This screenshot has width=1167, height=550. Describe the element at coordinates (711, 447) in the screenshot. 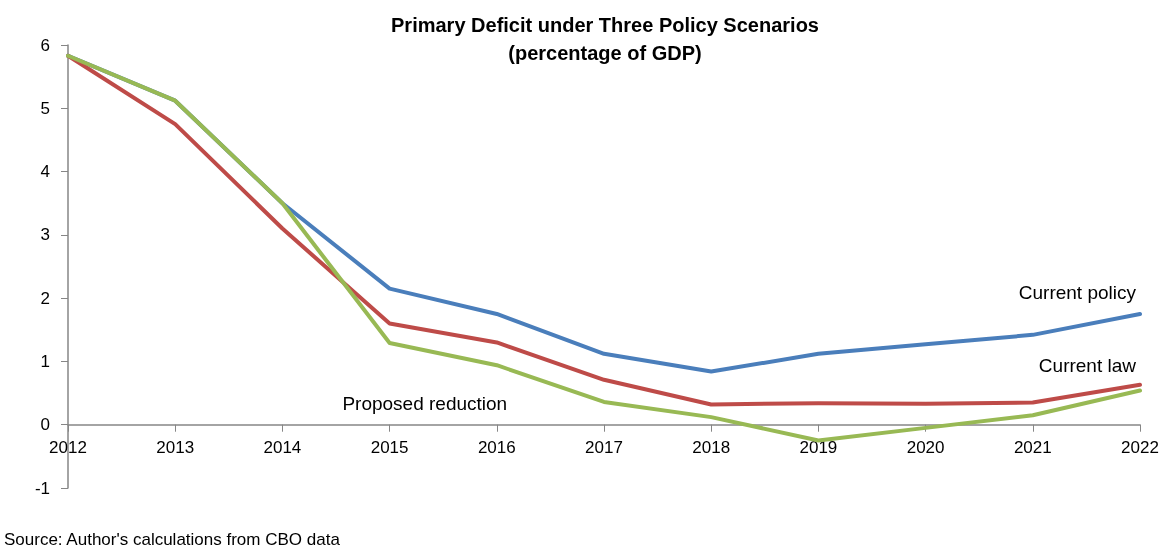

I see `x-tick-label: 2018` at that location.